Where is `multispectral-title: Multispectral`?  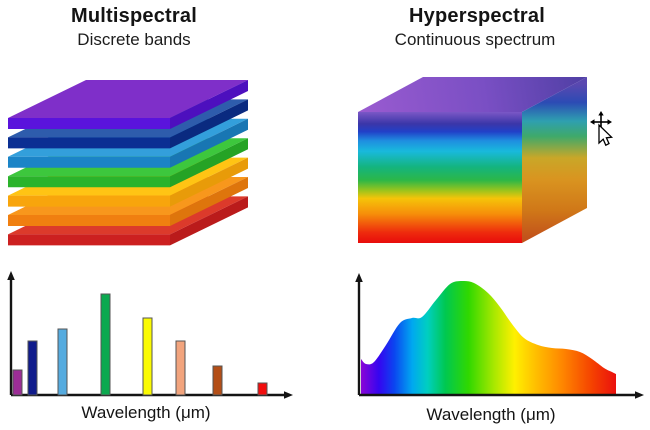
multispectral-title: Multispectral is located at coordinates (134, 16).